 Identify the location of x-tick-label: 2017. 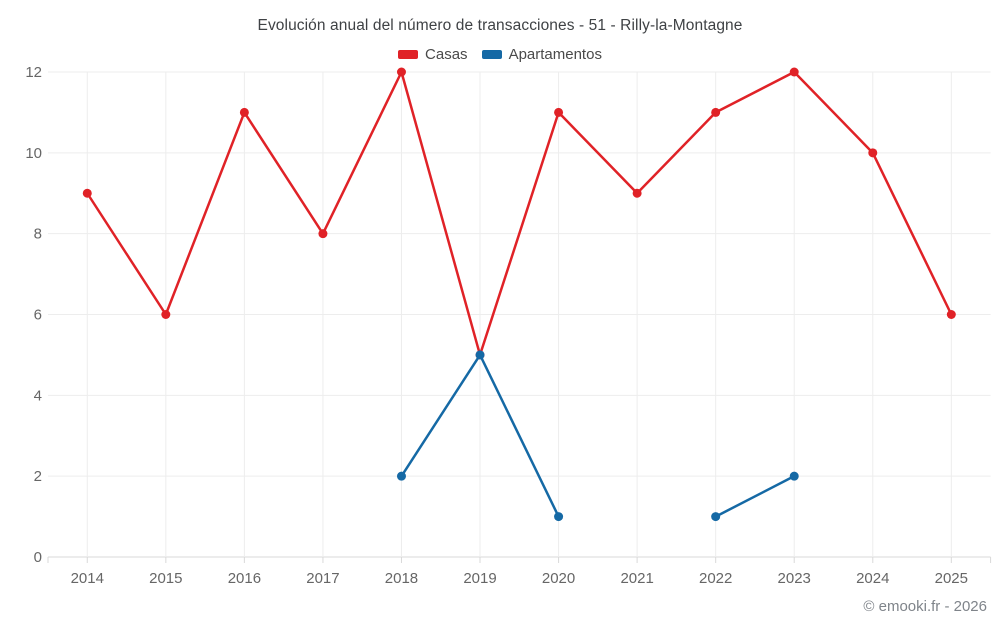
(322, 578).